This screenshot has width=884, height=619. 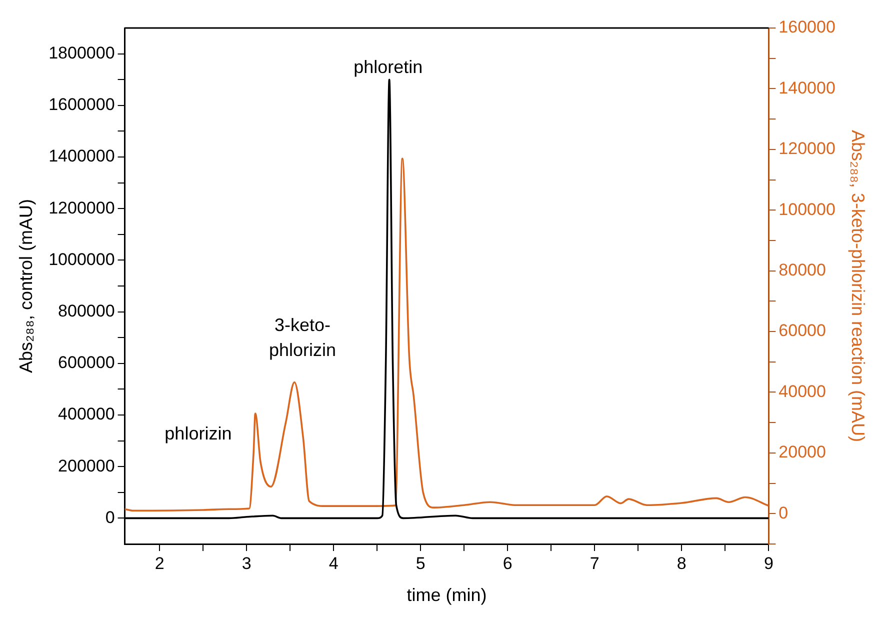 What do you see at coordinates (507, 563) in the screenshot?
I see `x-tick-label: 6` at bounding box center [507, 563].